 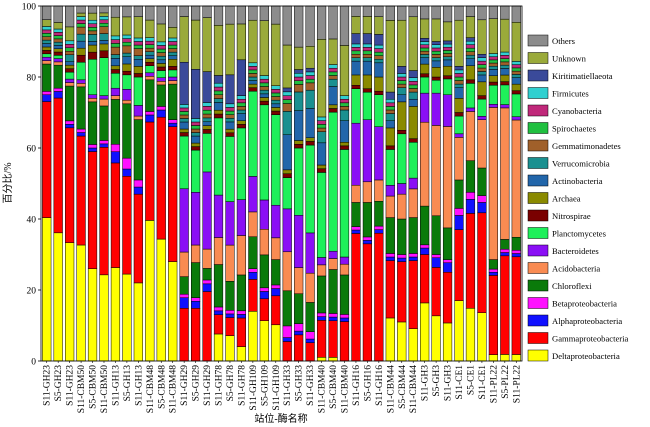 I want to click on x-tick-label: S11-GH16, so click(x=380, y=385).